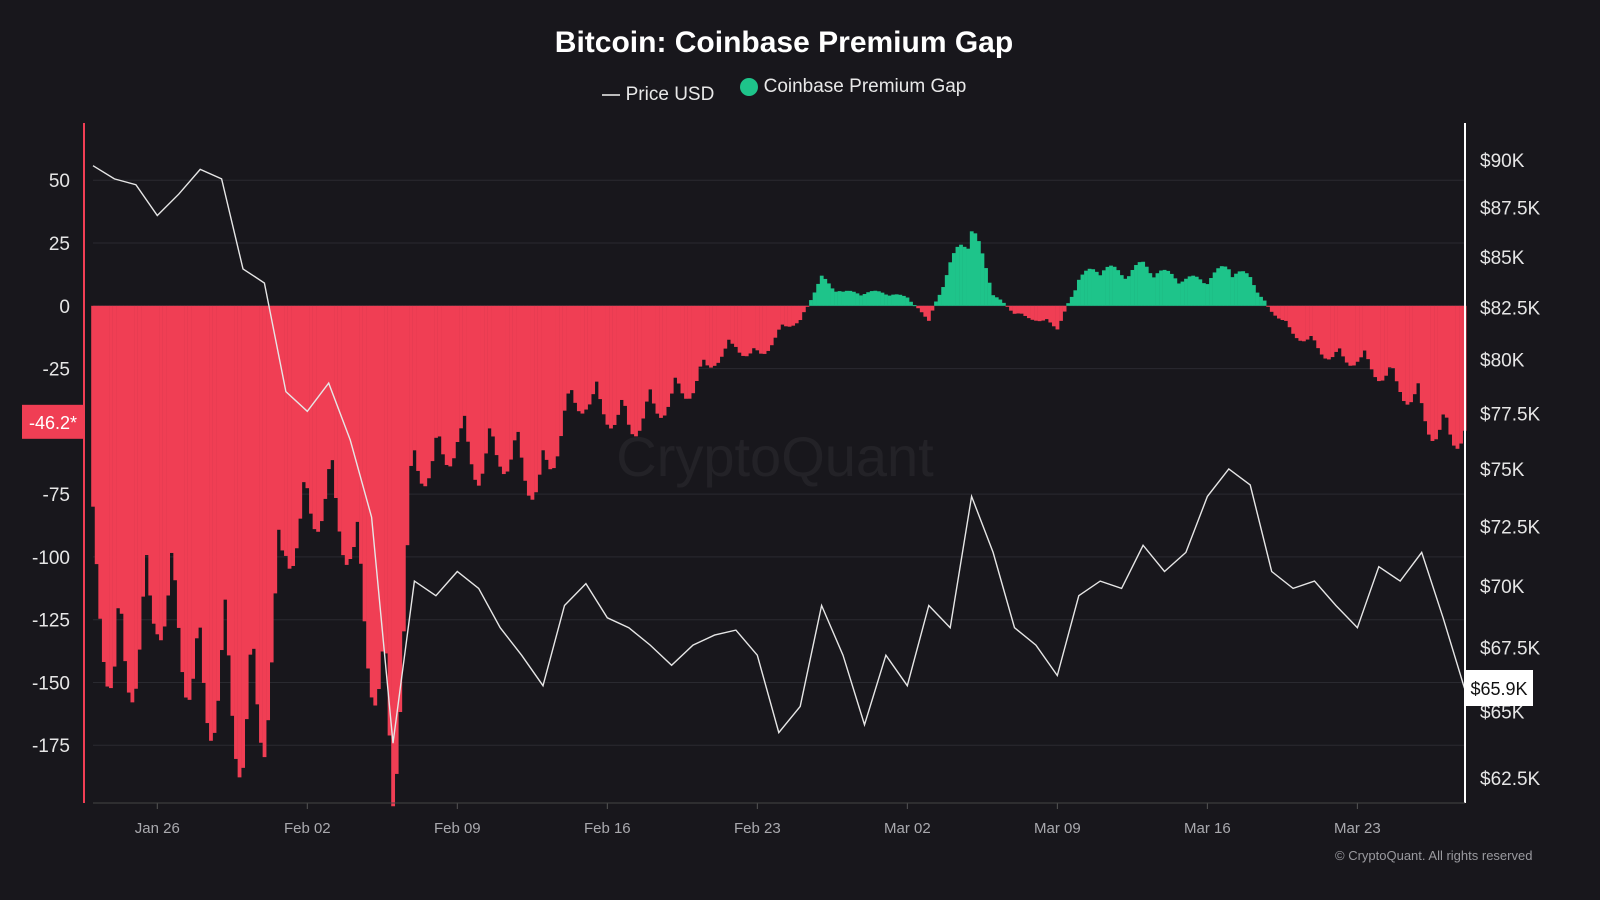 The width and height of the screenshot is (1600, 900). What do you see at coordinates (51, 683) in the screenshot?
I see `y-left-tick-label: -150` at bounding box center [51, 683].